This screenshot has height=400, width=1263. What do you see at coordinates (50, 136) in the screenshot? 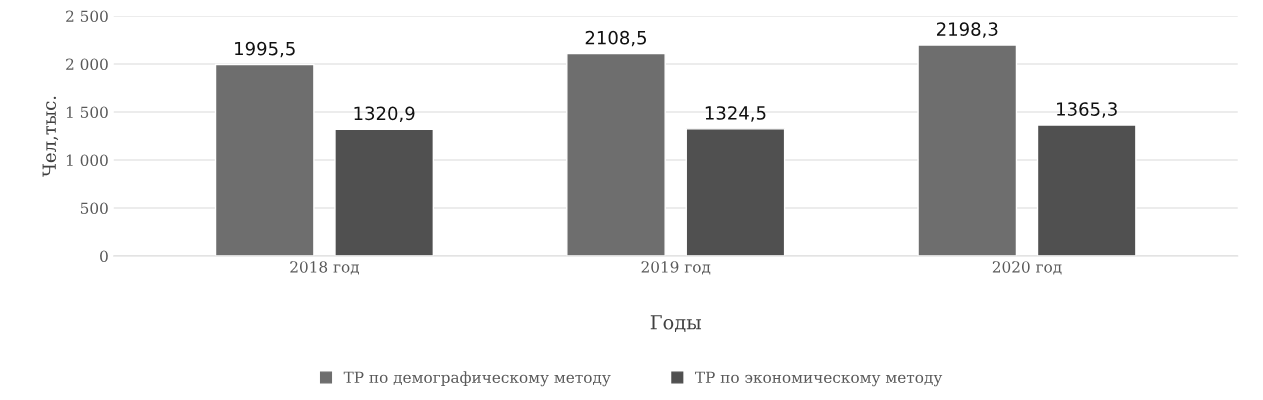
I see `y-axis-title: Чел,тыс.` at bounding box center [50, 136].